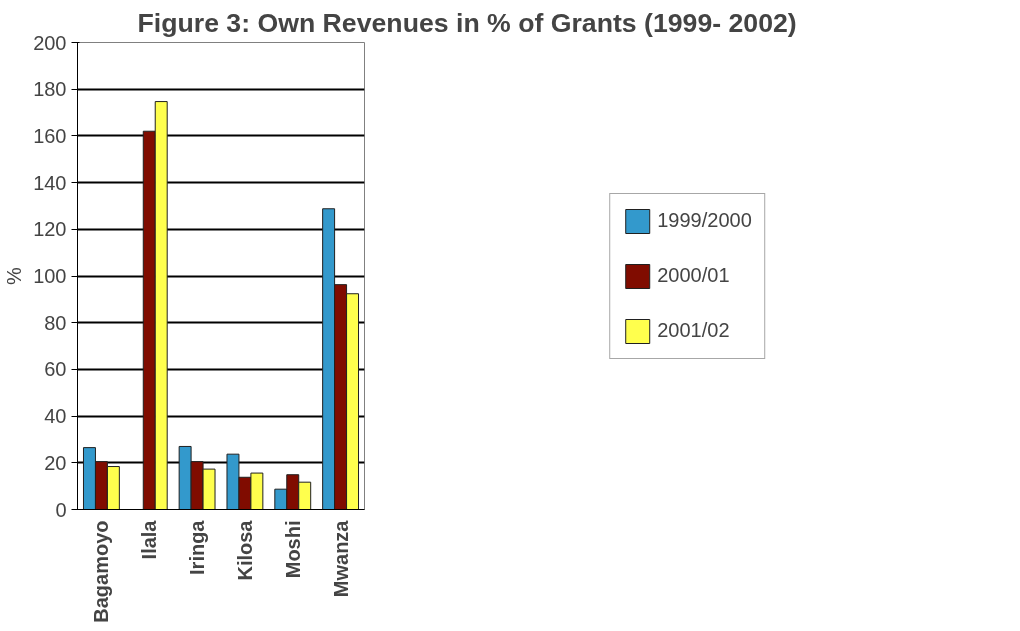 This screenshot has height=631, width=1020. What do you see at coordinates (55, 462) in the screenshot?
I see `y-tick-label: 20` at bounding box center [55, 462].